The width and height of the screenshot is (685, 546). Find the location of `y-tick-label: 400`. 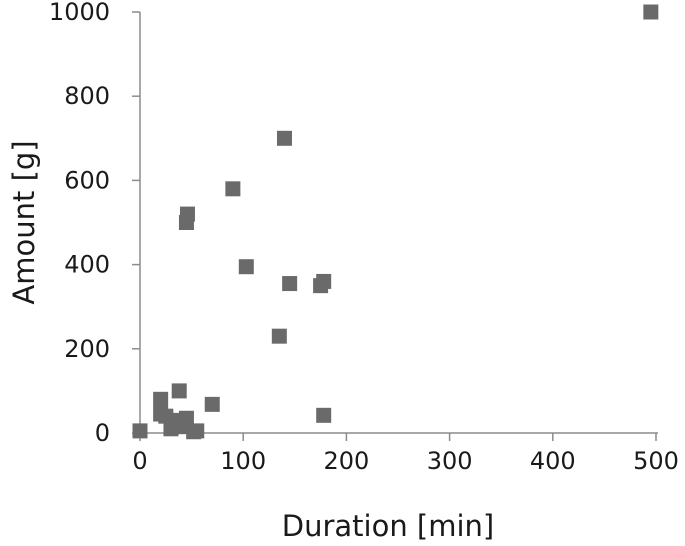

y-tick-label: 400 is located at coordinates (87, 265).